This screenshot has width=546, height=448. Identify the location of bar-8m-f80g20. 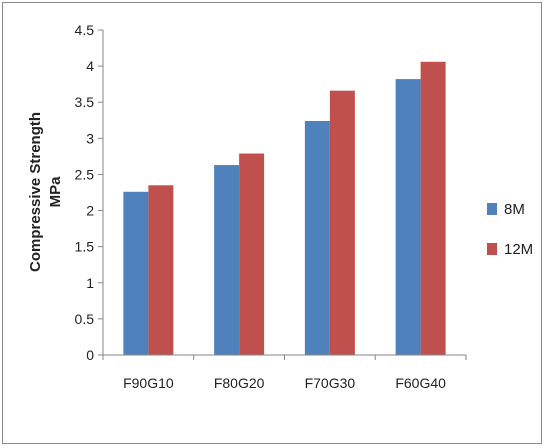
(227, 260).